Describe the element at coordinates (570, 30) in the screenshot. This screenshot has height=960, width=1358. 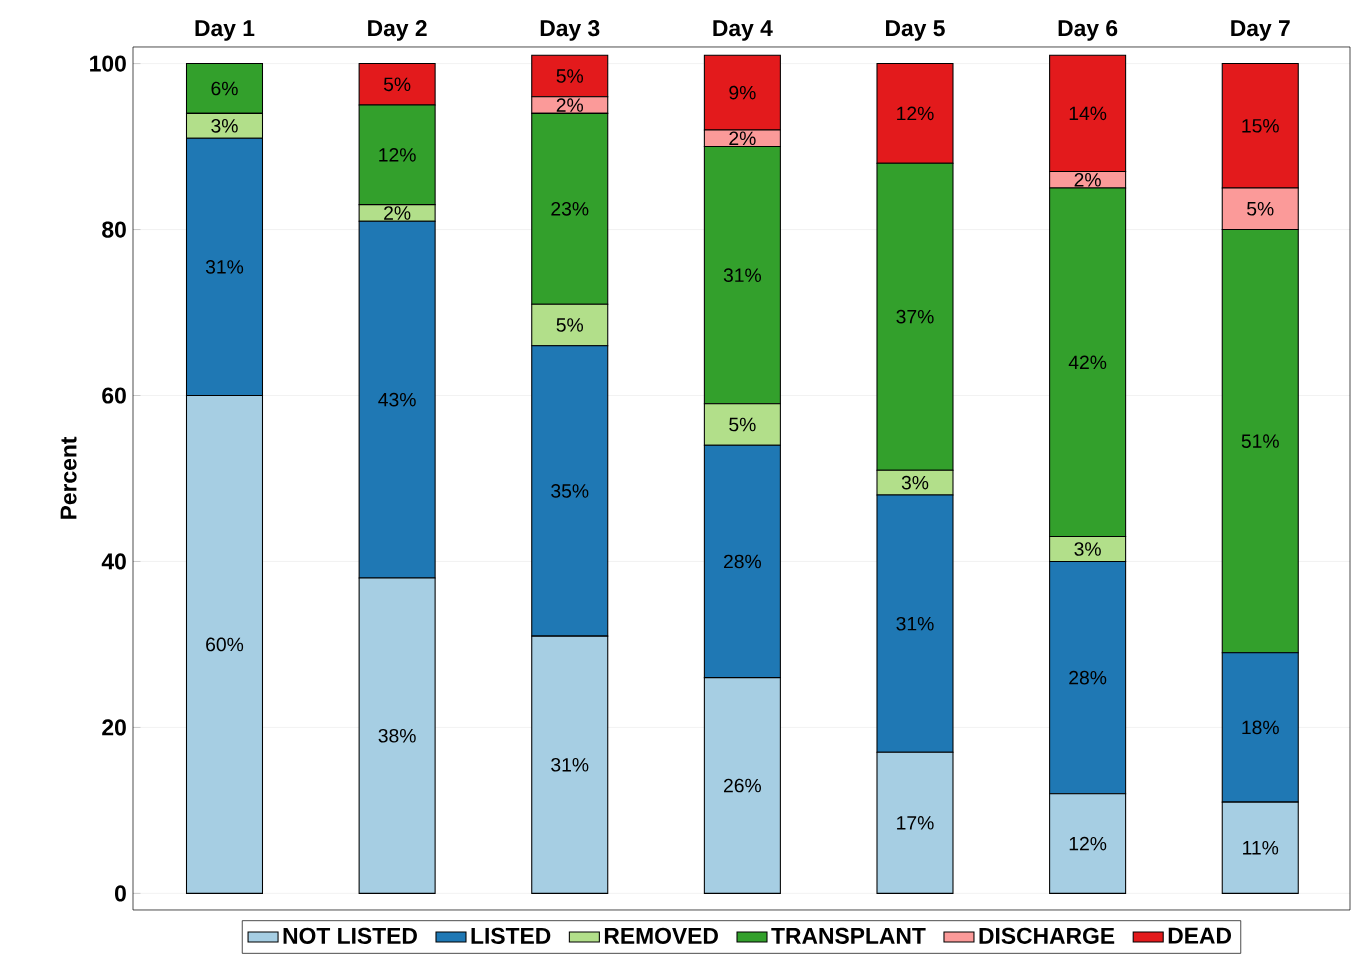
I see `x-tick-label: Day 3` at that location.